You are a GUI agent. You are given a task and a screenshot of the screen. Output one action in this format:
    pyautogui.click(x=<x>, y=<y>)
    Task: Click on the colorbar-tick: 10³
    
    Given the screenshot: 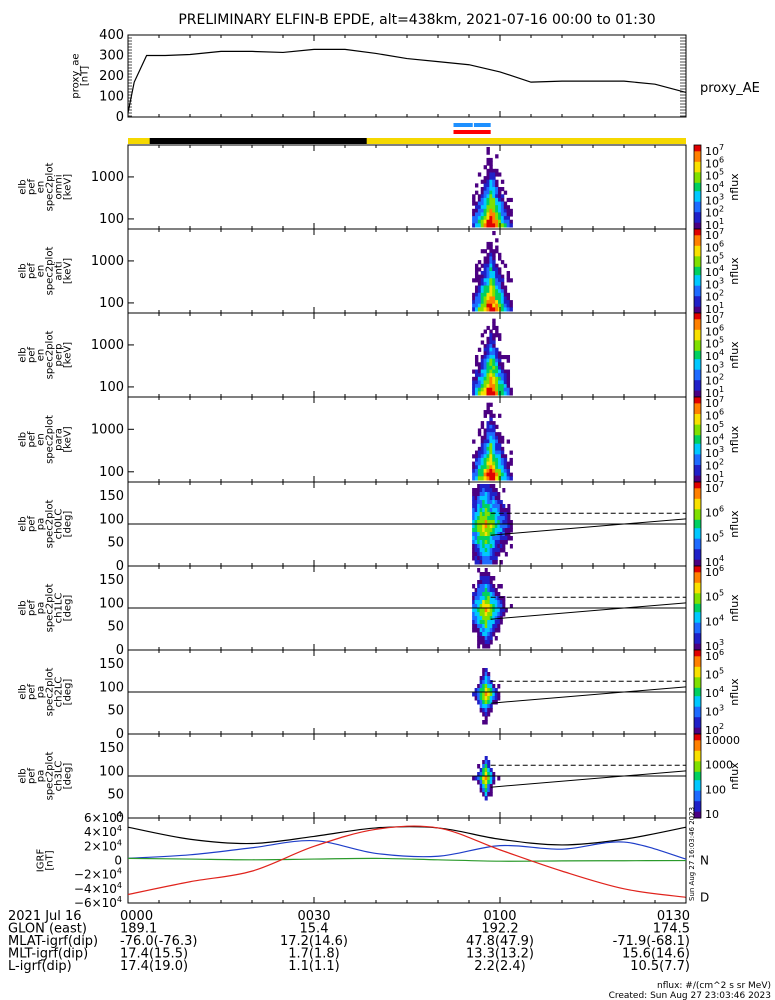 What is the action you would take?
    pyautogui.click(x=714, y=283)
    